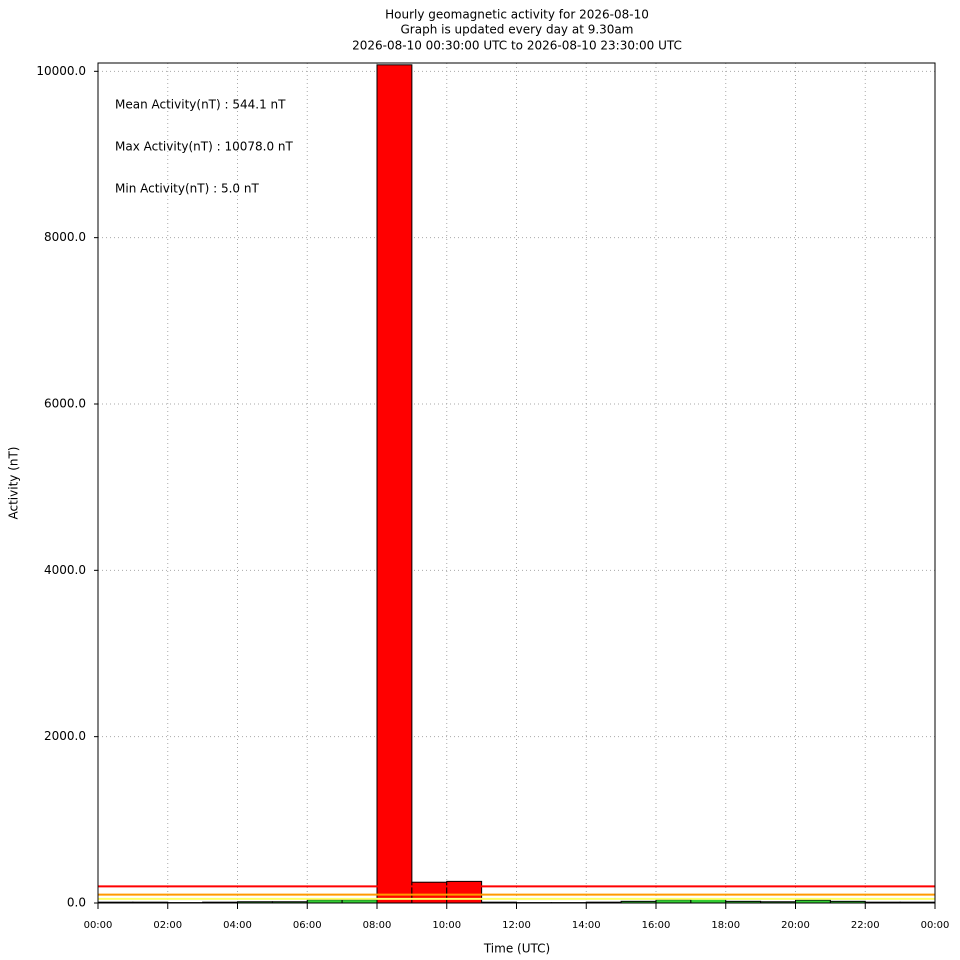 The height and width of the screenshot is (960, 960). Describe the element at coordinates (187, 189) in the screenshot. I see `annotation: Min Activity(nT) : 5.0 nT` at that location.